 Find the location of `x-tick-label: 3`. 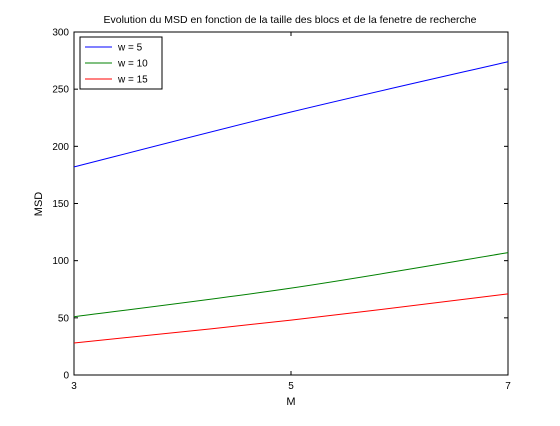

x-tick-label: 3 is located at coordinates (74, 386).